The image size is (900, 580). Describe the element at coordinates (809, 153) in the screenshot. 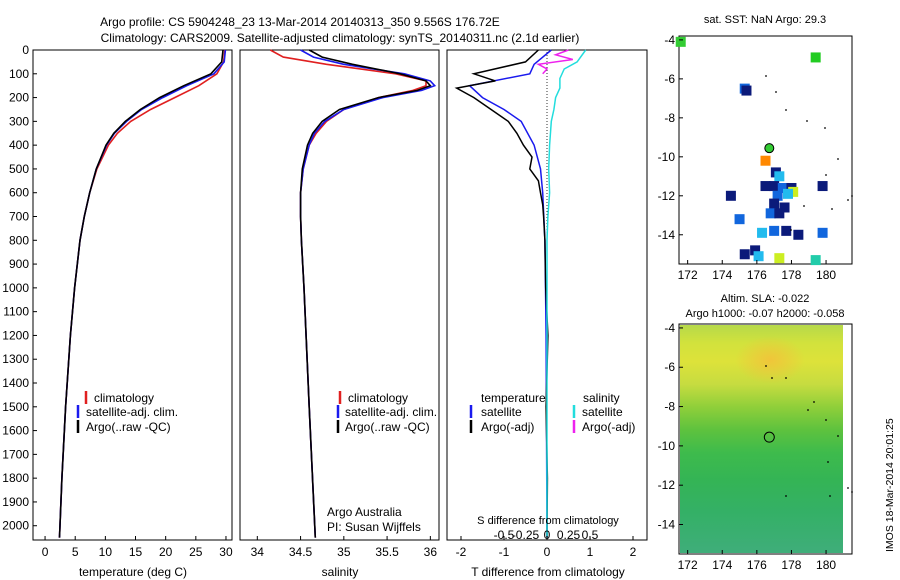

I see `sst-coast-dots` at that location.